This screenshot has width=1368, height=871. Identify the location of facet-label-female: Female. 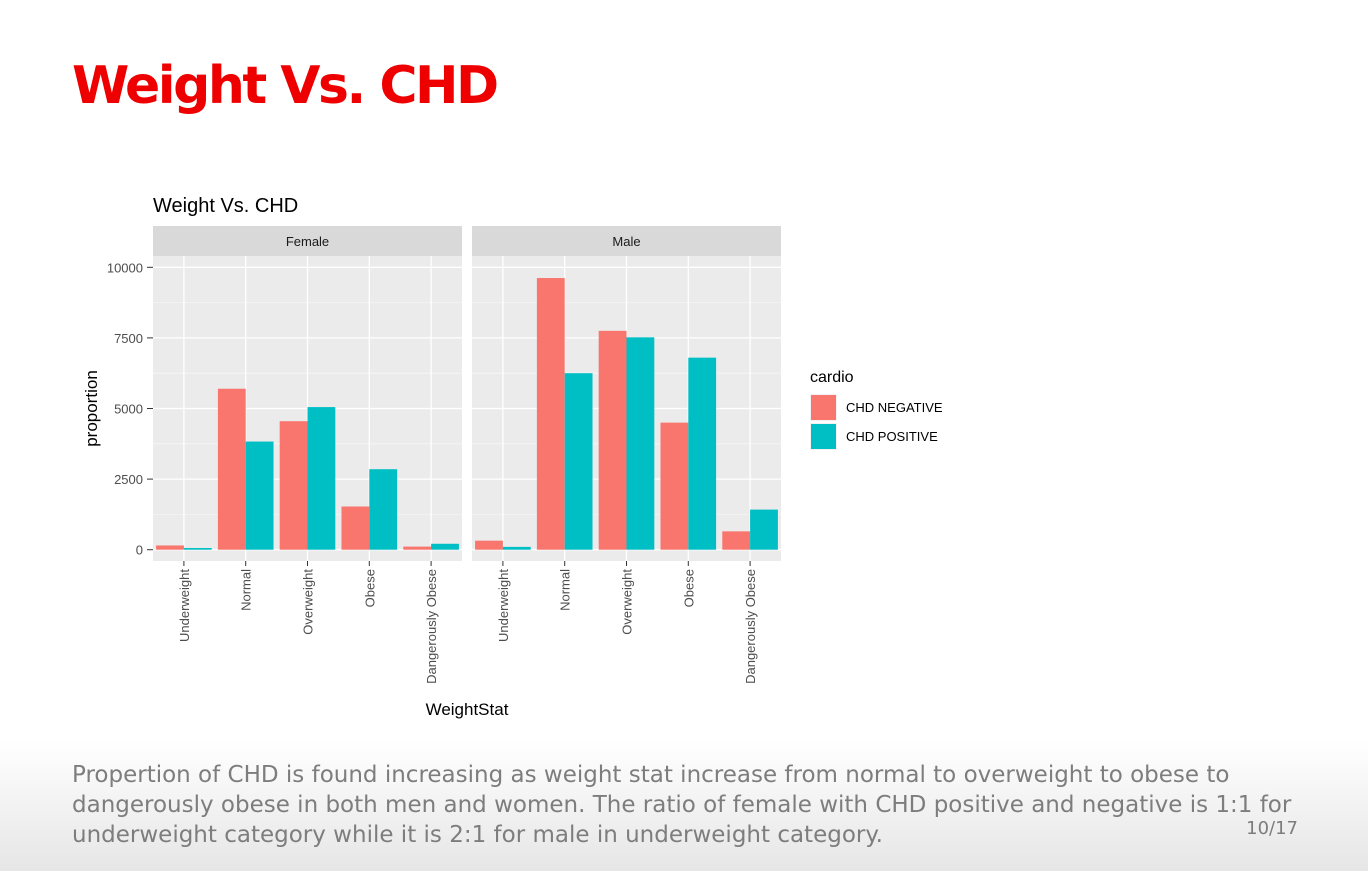
(307, 241).